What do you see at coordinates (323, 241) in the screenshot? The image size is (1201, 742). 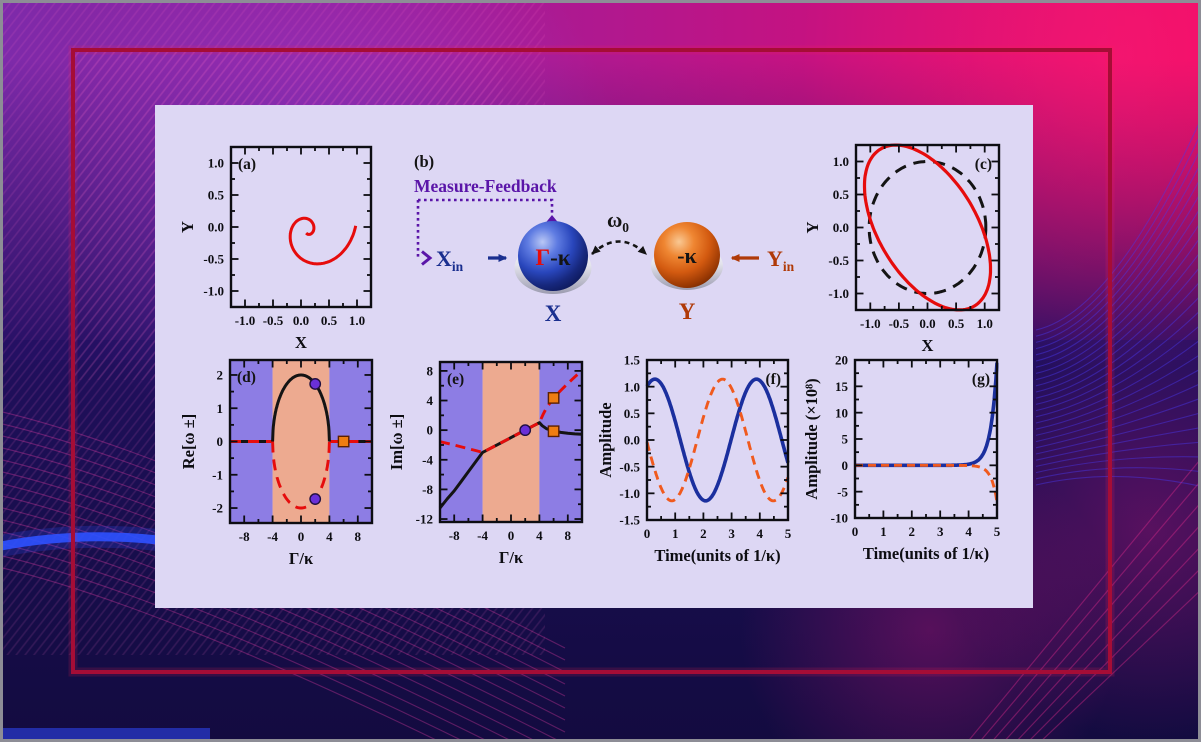 I see `series-decaying-spiral-trajectory` at bounding box center [323, 241].